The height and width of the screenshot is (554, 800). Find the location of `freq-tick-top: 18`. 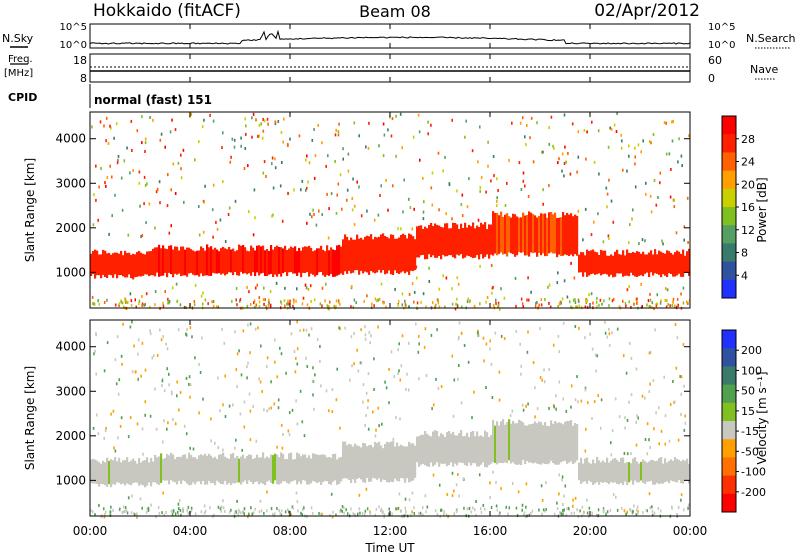

freq-tick-top: 18 is located at coordinates (80, 60).